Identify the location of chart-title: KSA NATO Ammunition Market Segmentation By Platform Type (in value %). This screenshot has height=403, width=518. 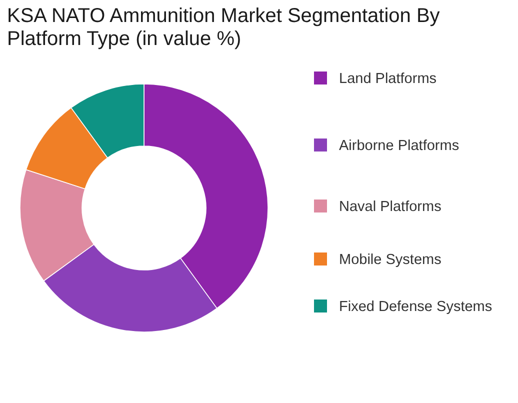
(223, 27).